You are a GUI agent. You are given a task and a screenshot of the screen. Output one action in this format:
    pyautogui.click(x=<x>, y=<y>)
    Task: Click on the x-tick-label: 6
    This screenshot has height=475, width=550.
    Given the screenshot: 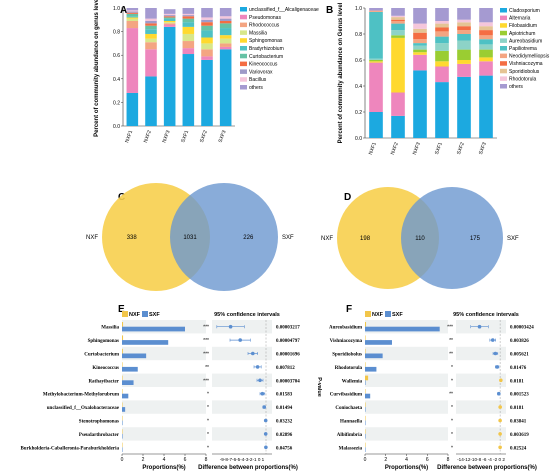 What is the action you would take?
    pyautogui.click(x=185, y=460)
    